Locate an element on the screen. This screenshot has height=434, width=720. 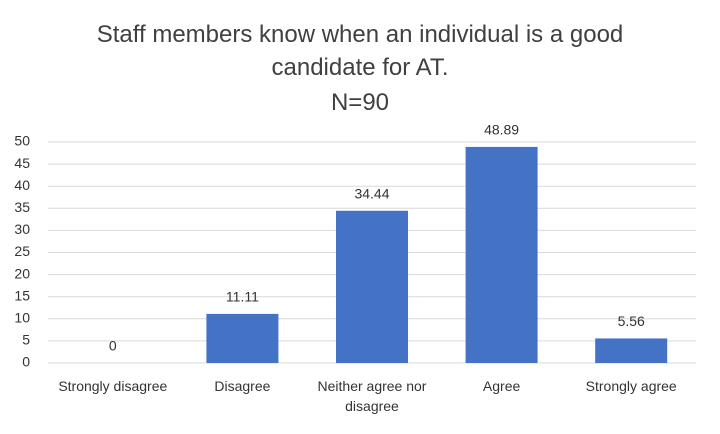
y-tick-label: 20 is located at coordinates (22, 273).